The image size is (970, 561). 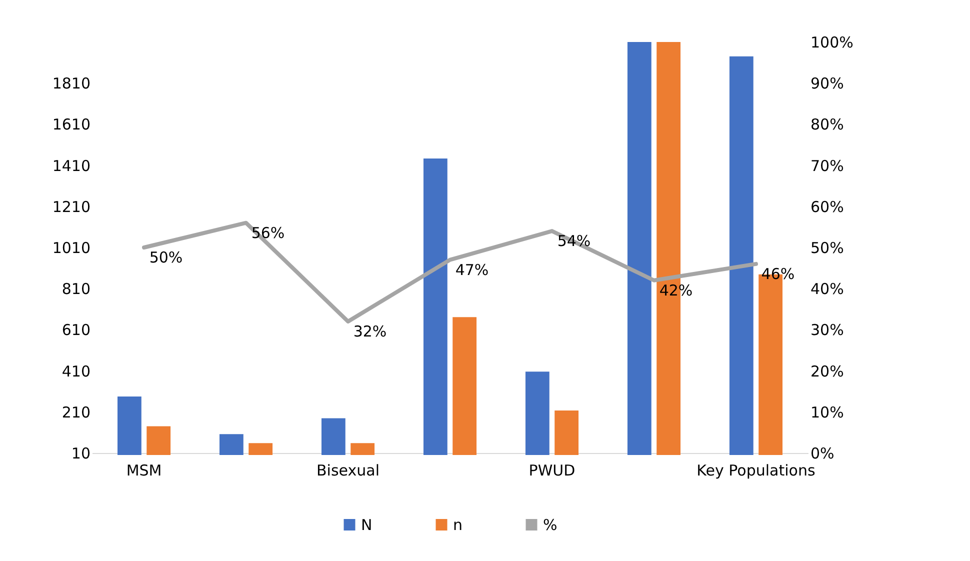 What do you see at coordinates (827, 330) in the screenshot?
I see `y2-tick-label: 30%` at bounding box center [827, 330].